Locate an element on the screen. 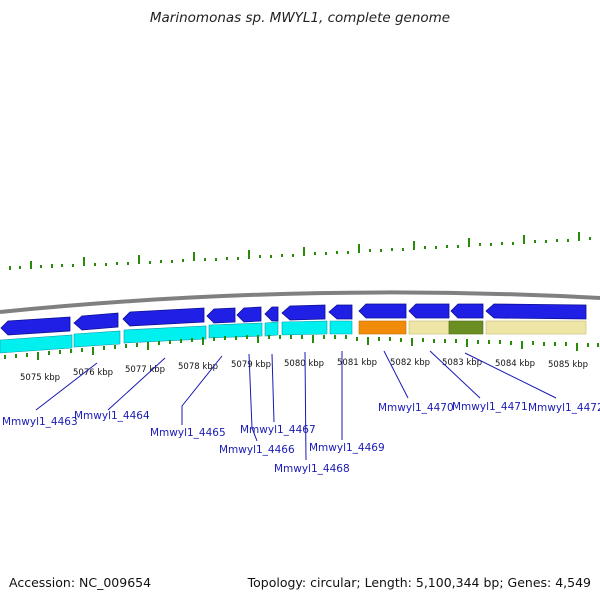 This screenshot has width=600, height=600. gene-label-mmwyl1-4468: Mmwyl1_4468 is located at coordinates (312, 469).